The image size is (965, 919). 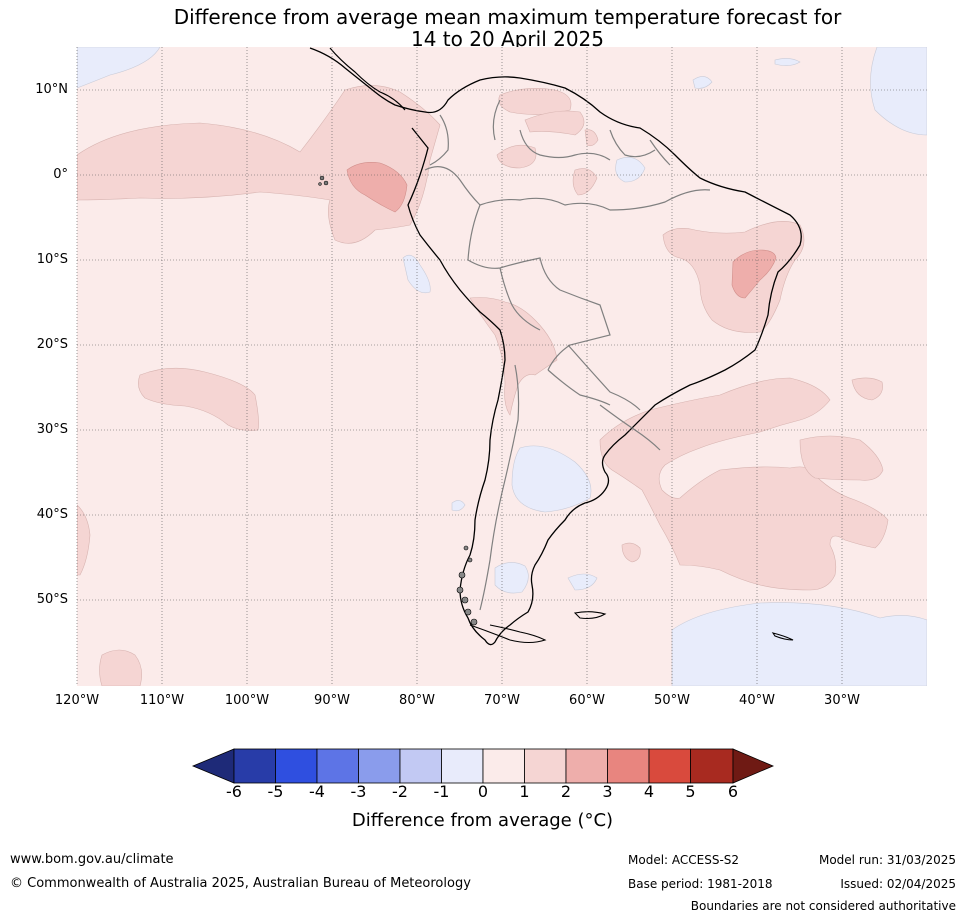 What do you see at coordinates (92, 859) in the screenshot?
I see `footer-url: www.bom.gov.au/climate` at bounding box center [92, 859].